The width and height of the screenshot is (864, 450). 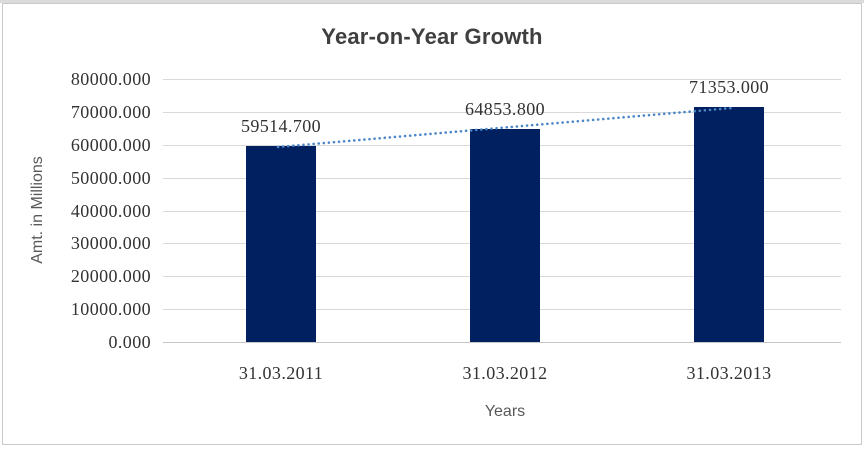 I want to click on y-tick-label: 10000.000, so click(x=110, y=309).